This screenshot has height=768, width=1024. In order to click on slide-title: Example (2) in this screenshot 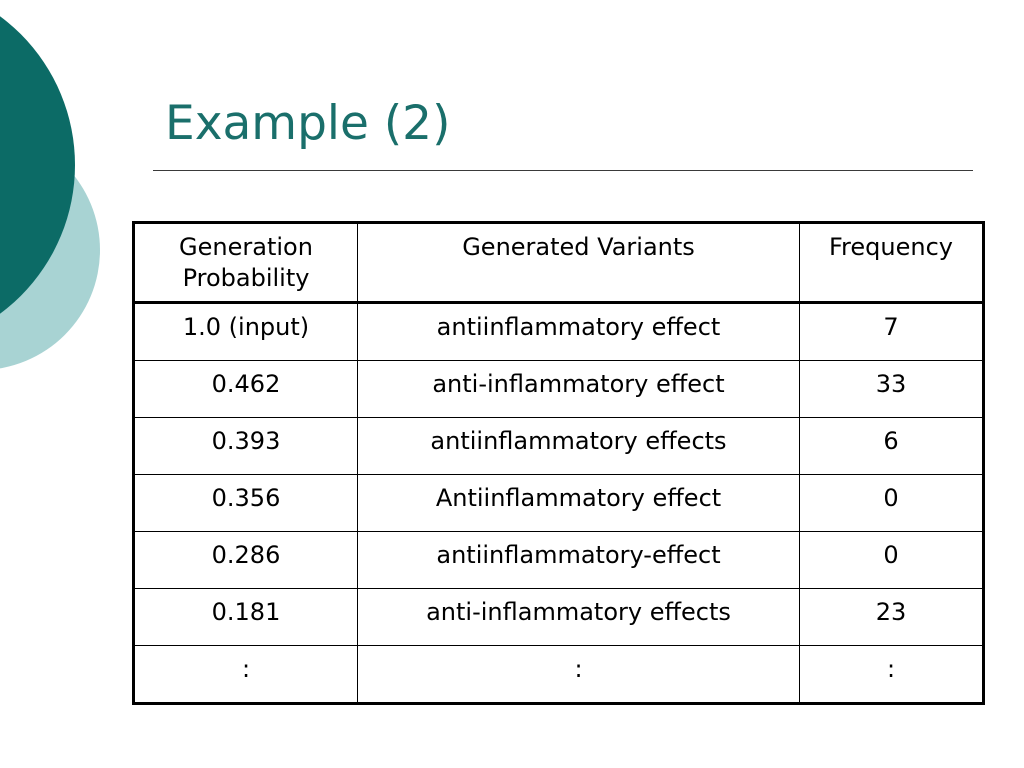, I will do `click(308, 123)`.